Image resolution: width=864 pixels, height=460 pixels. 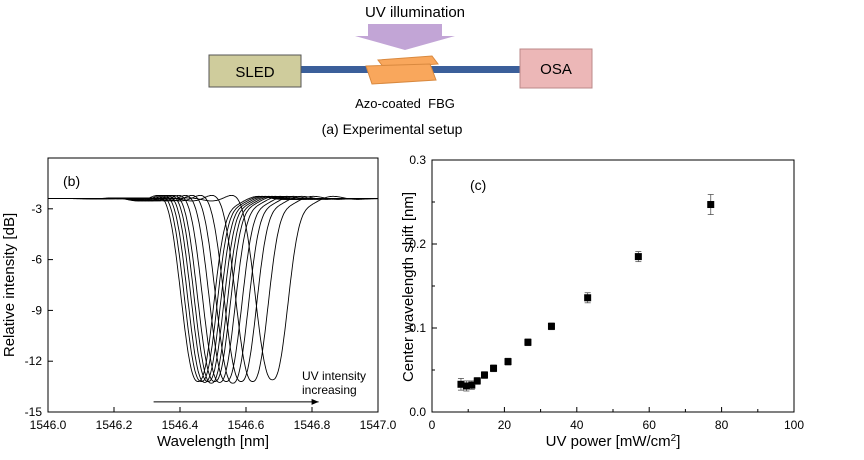 I want to click on x-tick-label: 1546.8, so click(x=312, y=425).